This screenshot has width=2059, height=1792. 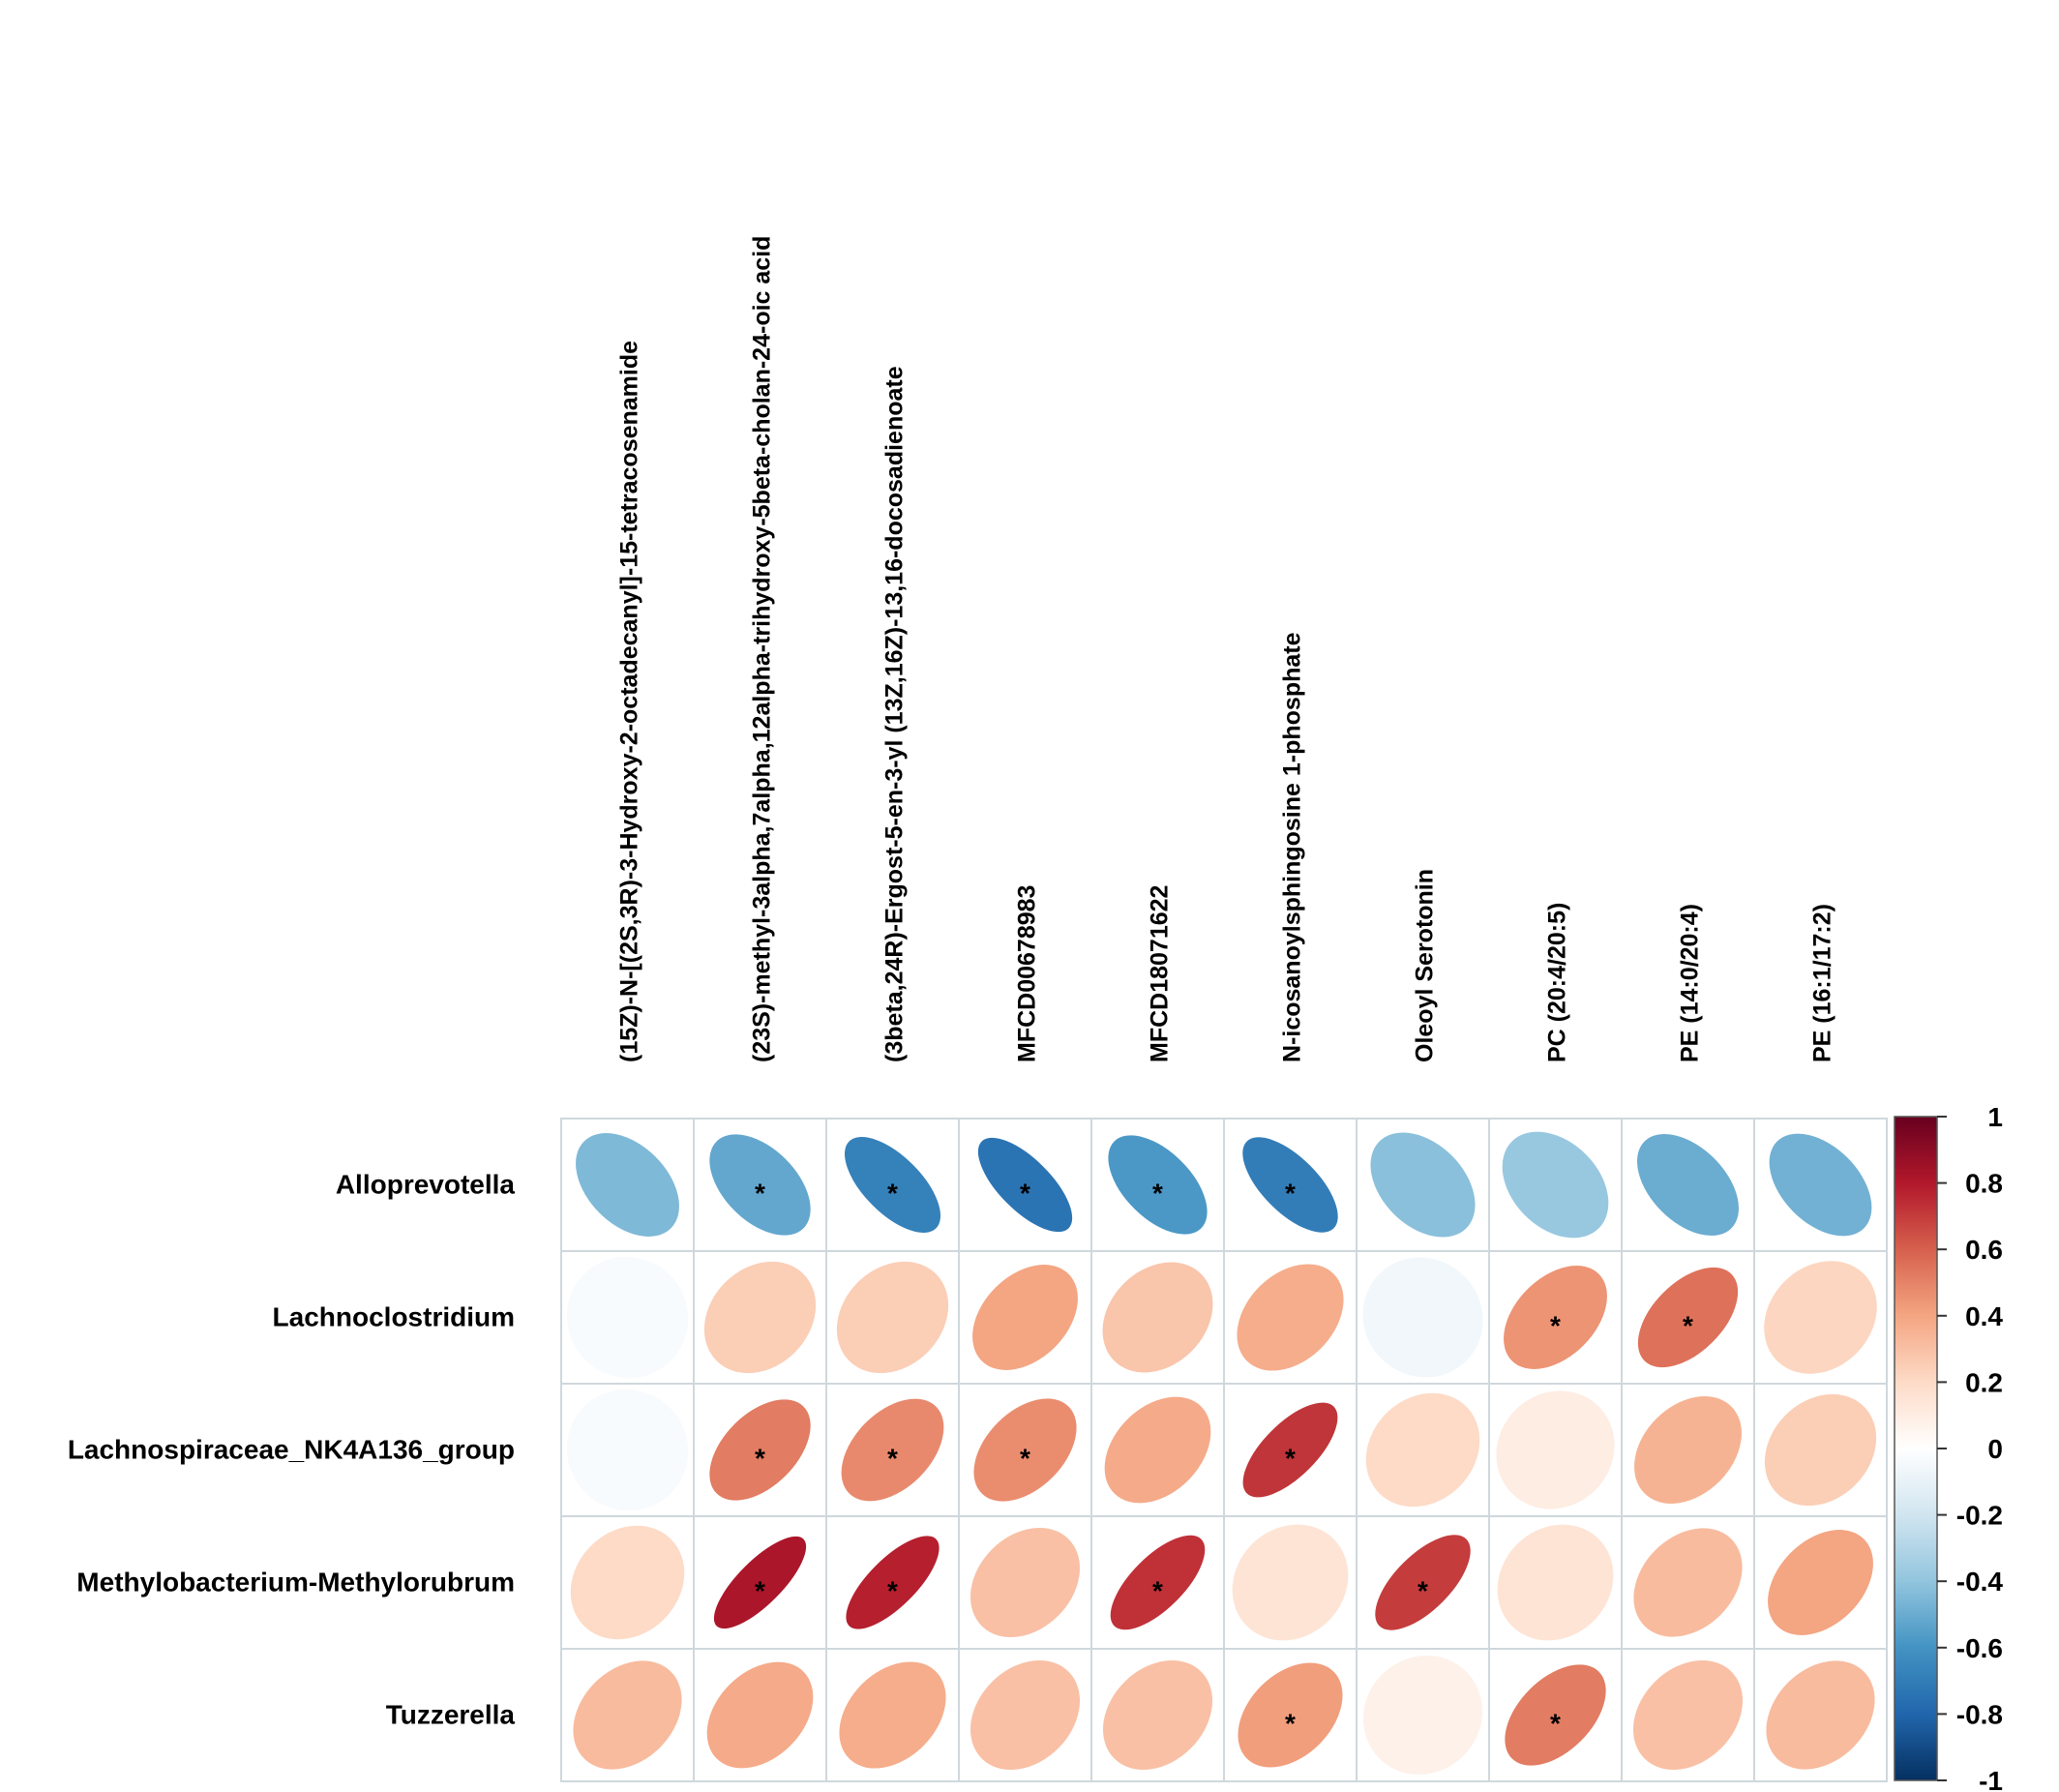 I want to click on colorbar-tick-label: -1, so click(x=1991, y=1779).